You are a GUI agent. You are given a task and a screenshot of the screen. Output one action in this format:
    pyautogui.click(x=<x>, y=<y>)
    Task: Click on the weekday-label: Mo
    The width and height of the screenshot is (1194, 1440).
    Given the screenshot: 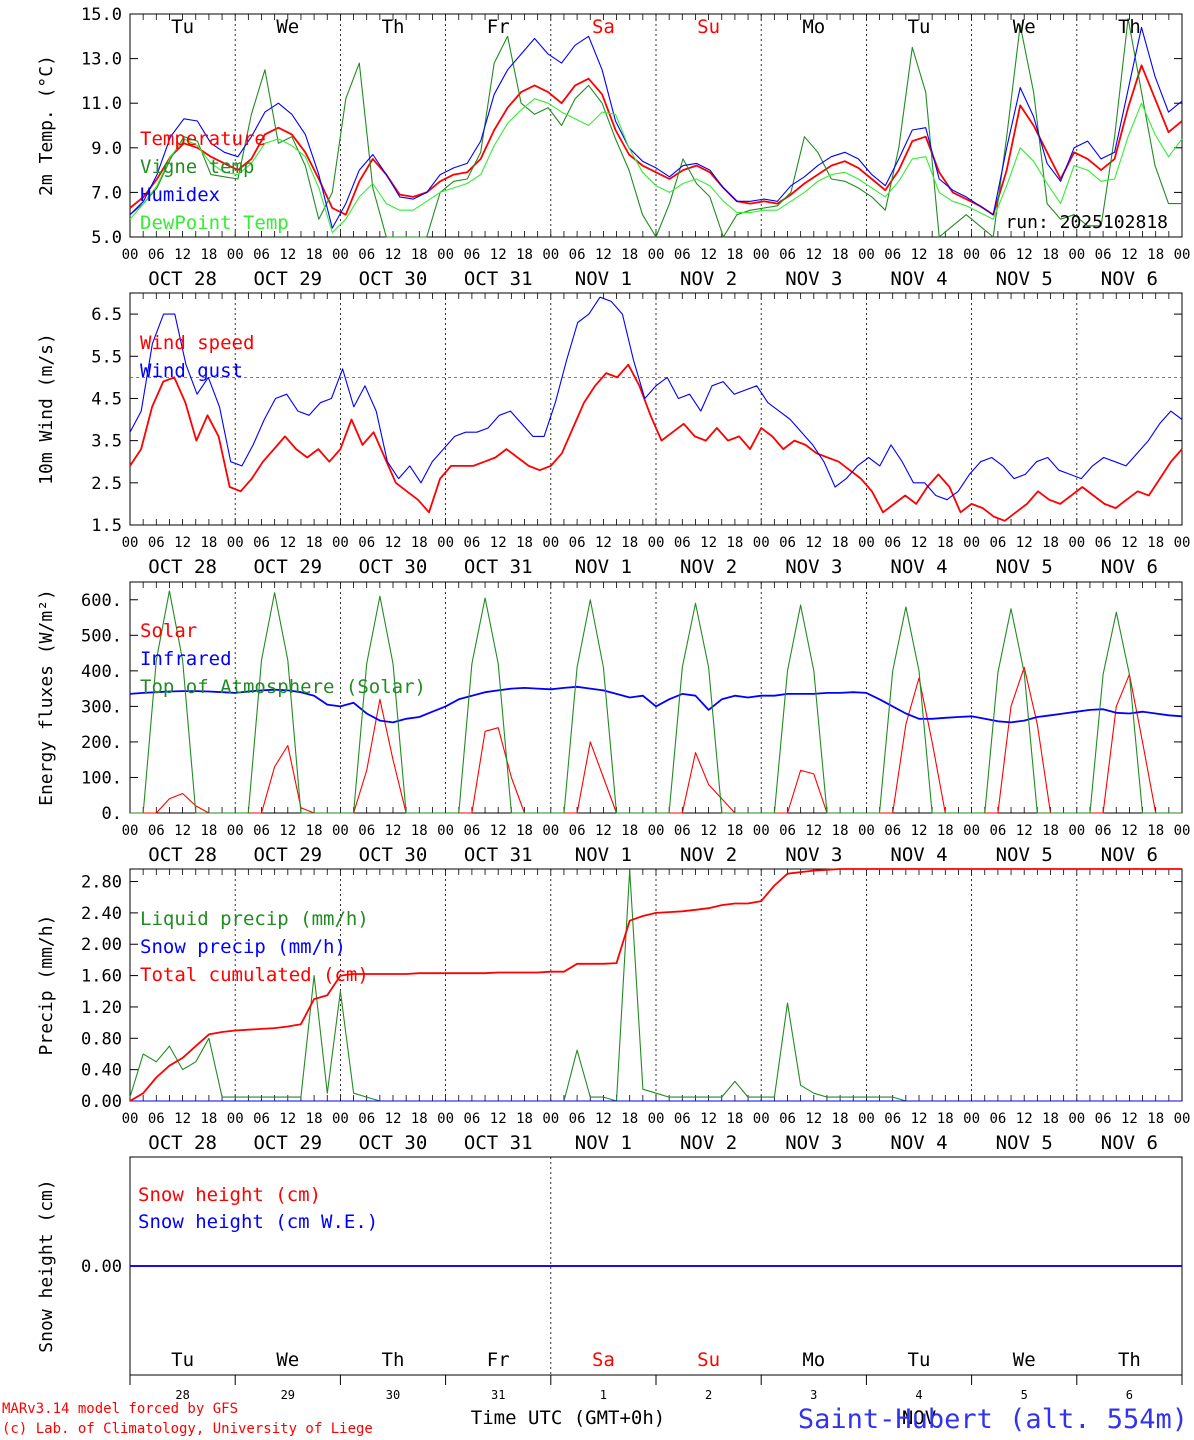 What is the action you would take?
    pyautogui.click(x=813, y=27)
    